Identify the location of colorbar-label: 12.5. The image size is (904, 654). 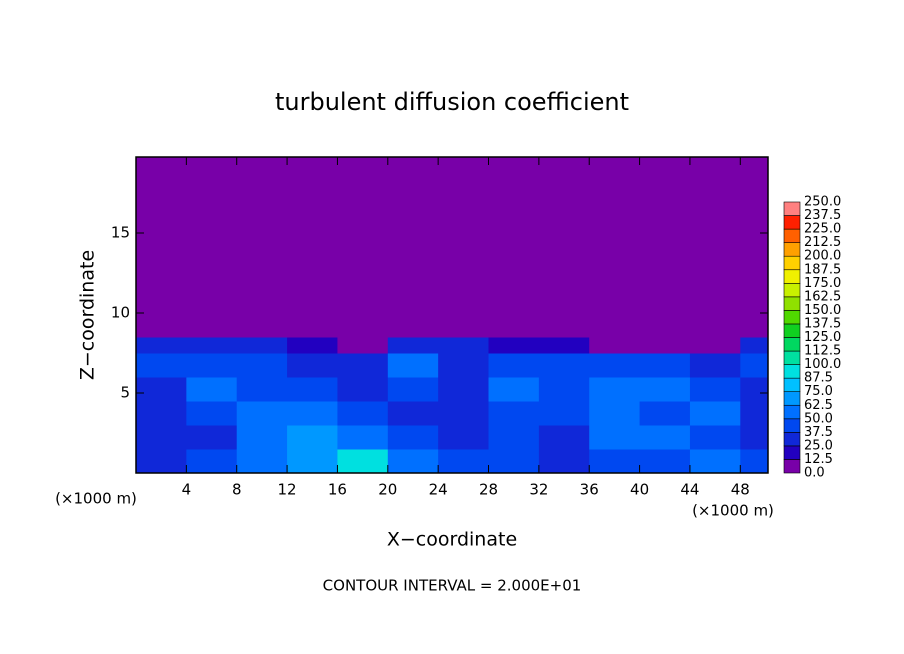
(818, 459).